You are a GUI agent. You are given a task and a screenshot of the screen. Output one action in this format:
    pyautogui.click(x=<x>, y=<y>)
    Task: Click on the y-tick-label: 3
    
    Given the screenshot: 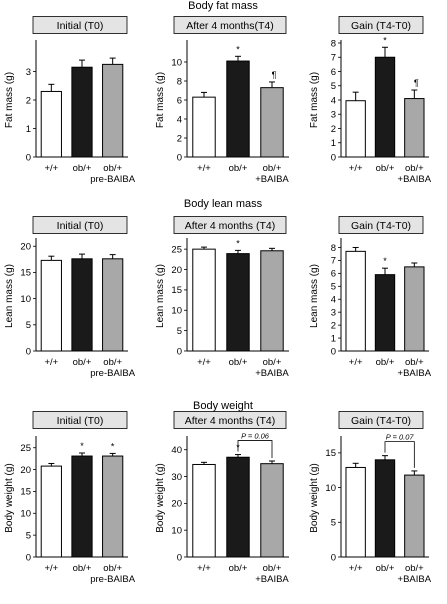 What is the action you would take?
    pyautogui.click(x=28, y=72)
    